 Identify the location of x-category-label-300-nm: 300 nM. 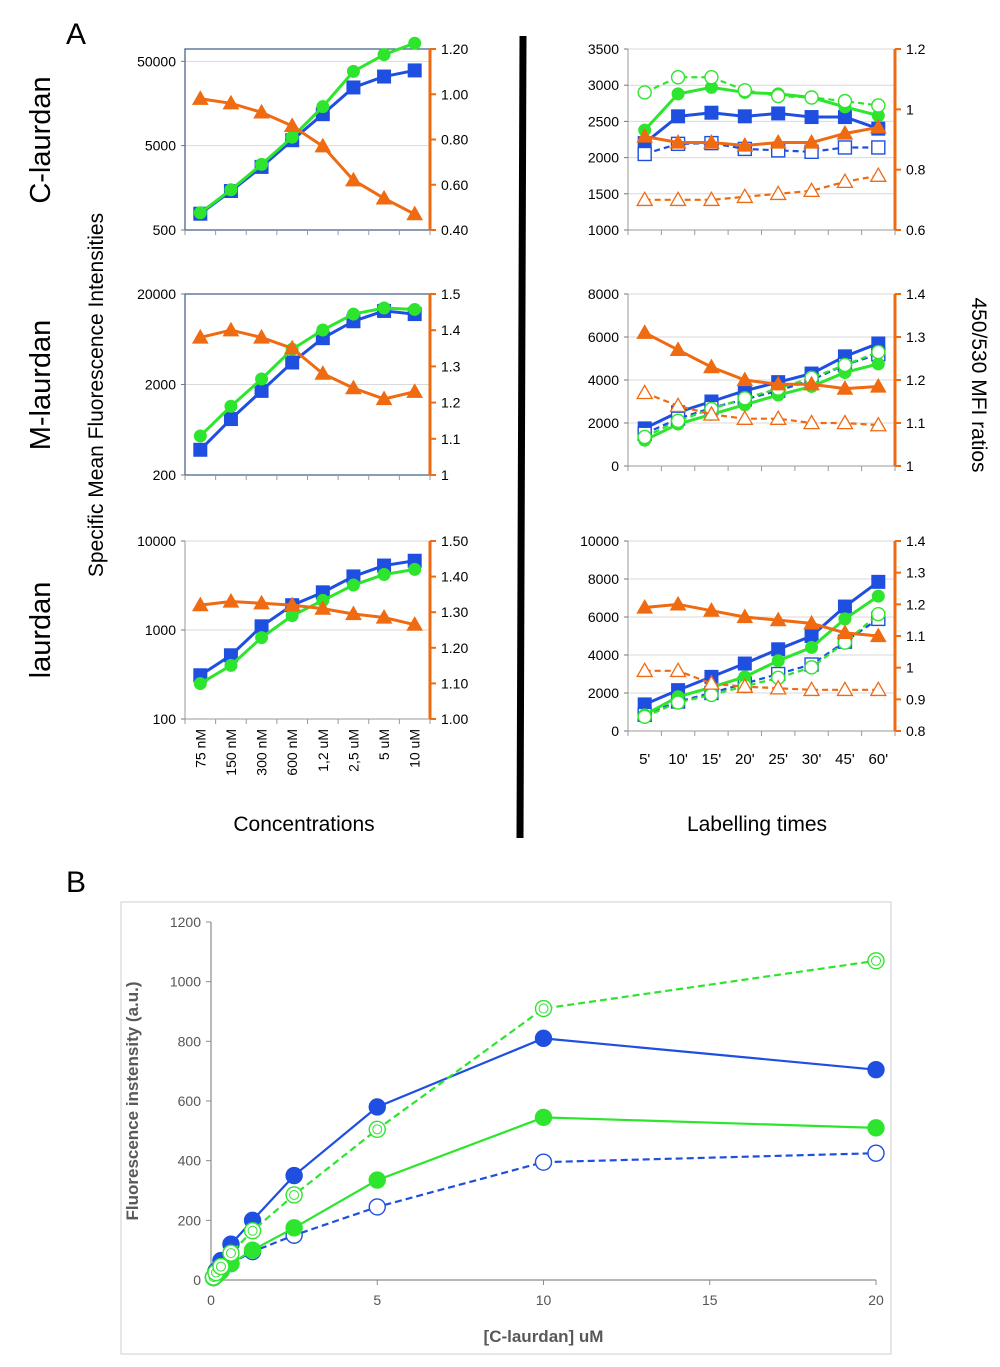
(262, 752).